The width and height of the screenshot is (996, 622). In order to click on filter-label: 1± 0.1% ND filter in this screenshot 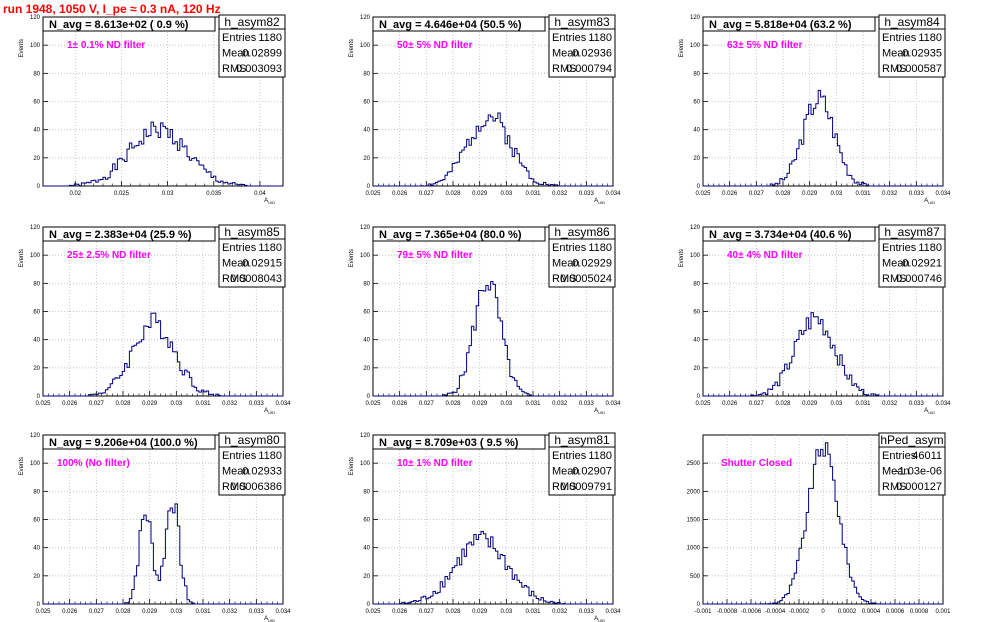, I will do `click(106, 45)`.